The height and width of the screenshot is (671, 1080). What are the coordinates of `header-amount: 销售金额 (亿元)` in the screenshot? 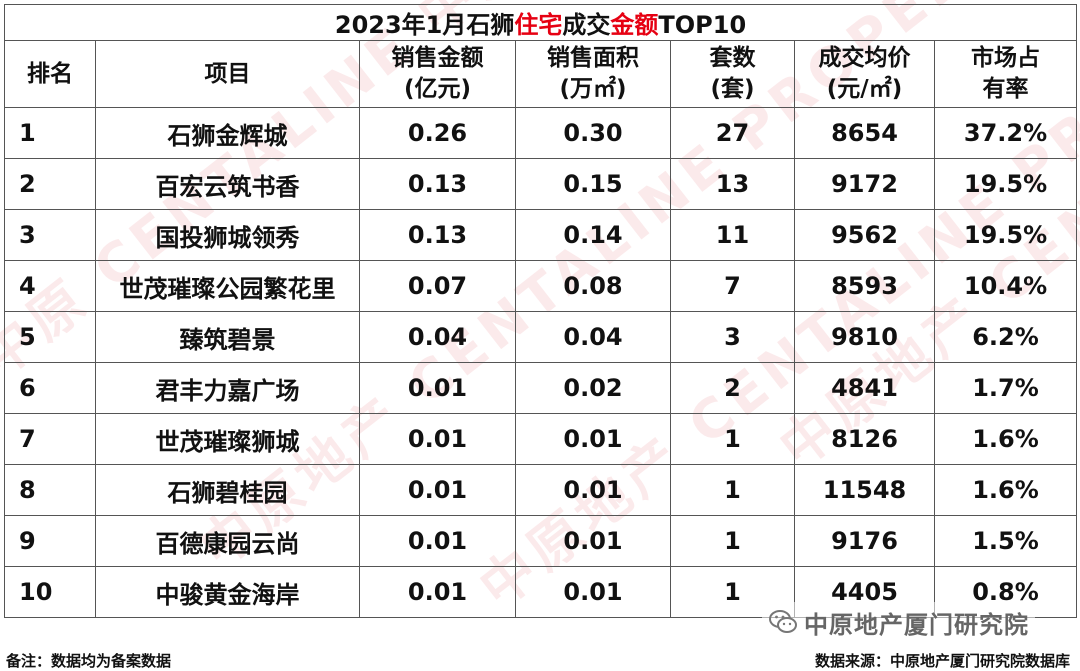 It's located at (437, 74).